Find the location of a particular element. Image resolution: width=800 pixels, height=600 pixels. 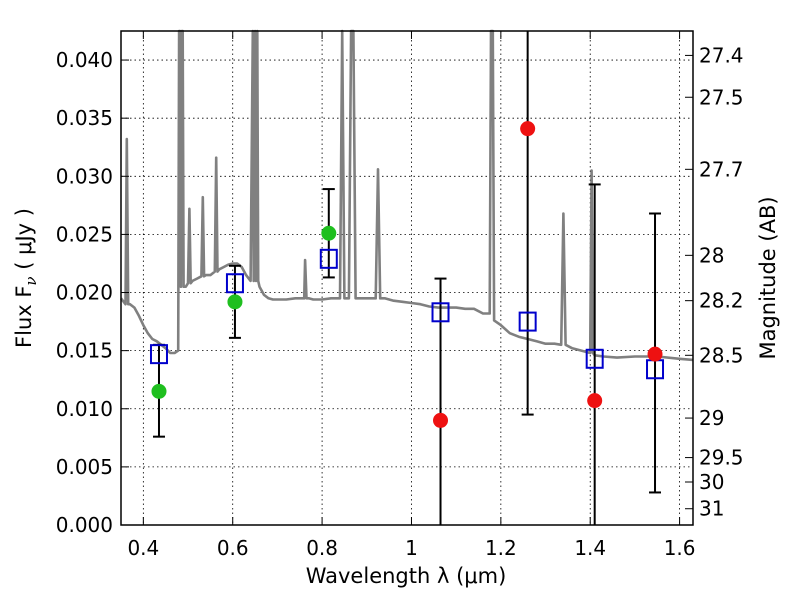

y-axis-label-unit: ( μJy ) is located at coordinates (24, 242).